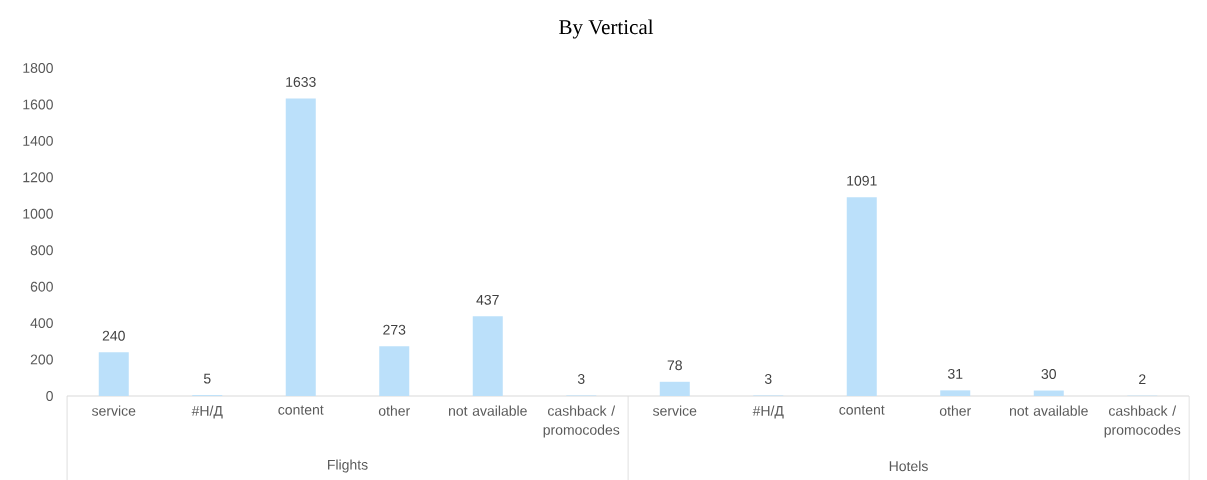  Describe the element at coordinates (348, 466) in the screenshot. I see `text: Flights` at that location.